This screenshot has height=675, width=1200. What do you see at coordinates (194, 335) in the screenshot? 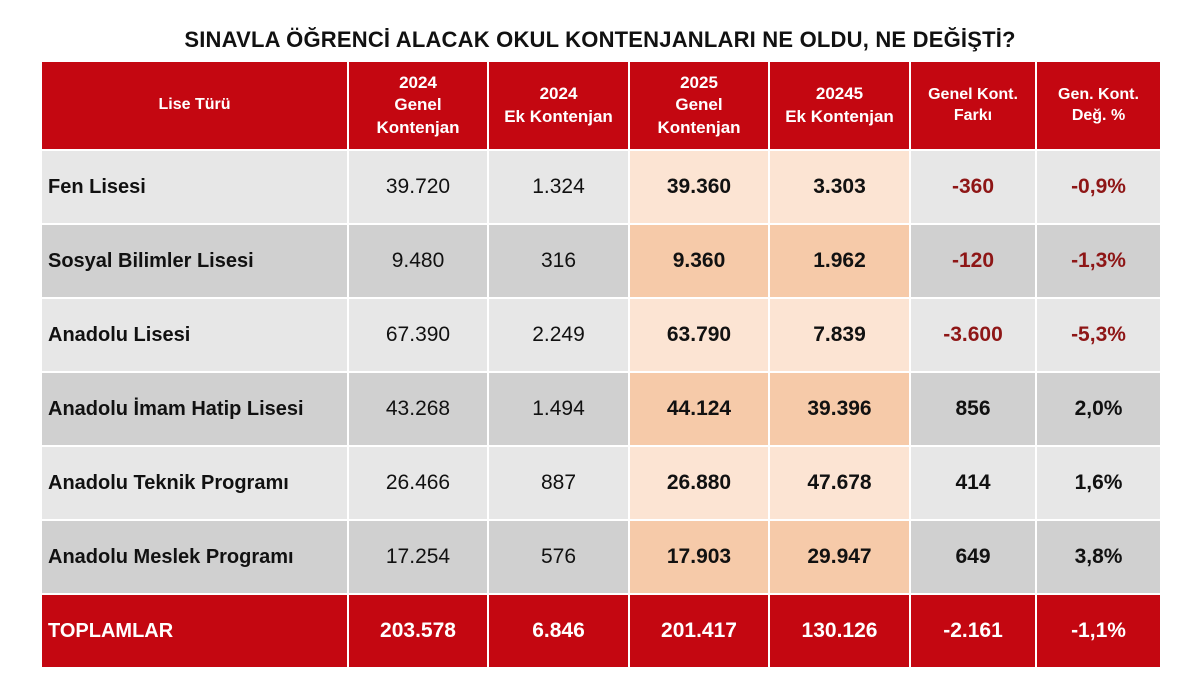
I see `cell-lise-turu: Anadolu Lisesi` at bounding box center [194, 335].